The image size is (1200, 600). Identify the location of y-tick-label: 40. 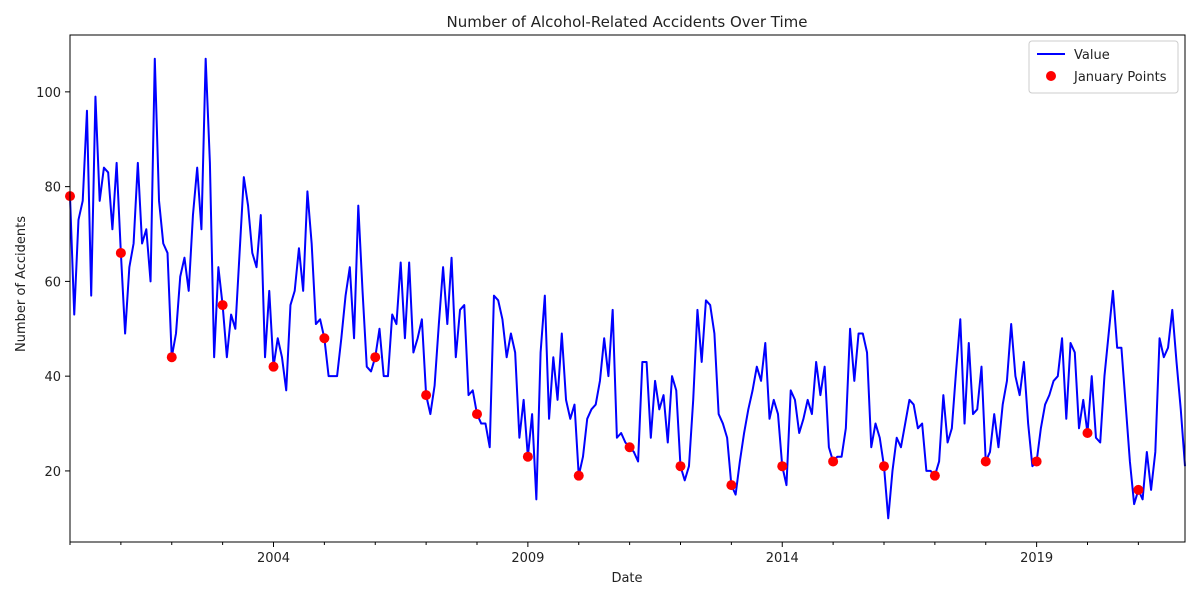
(52, 377).